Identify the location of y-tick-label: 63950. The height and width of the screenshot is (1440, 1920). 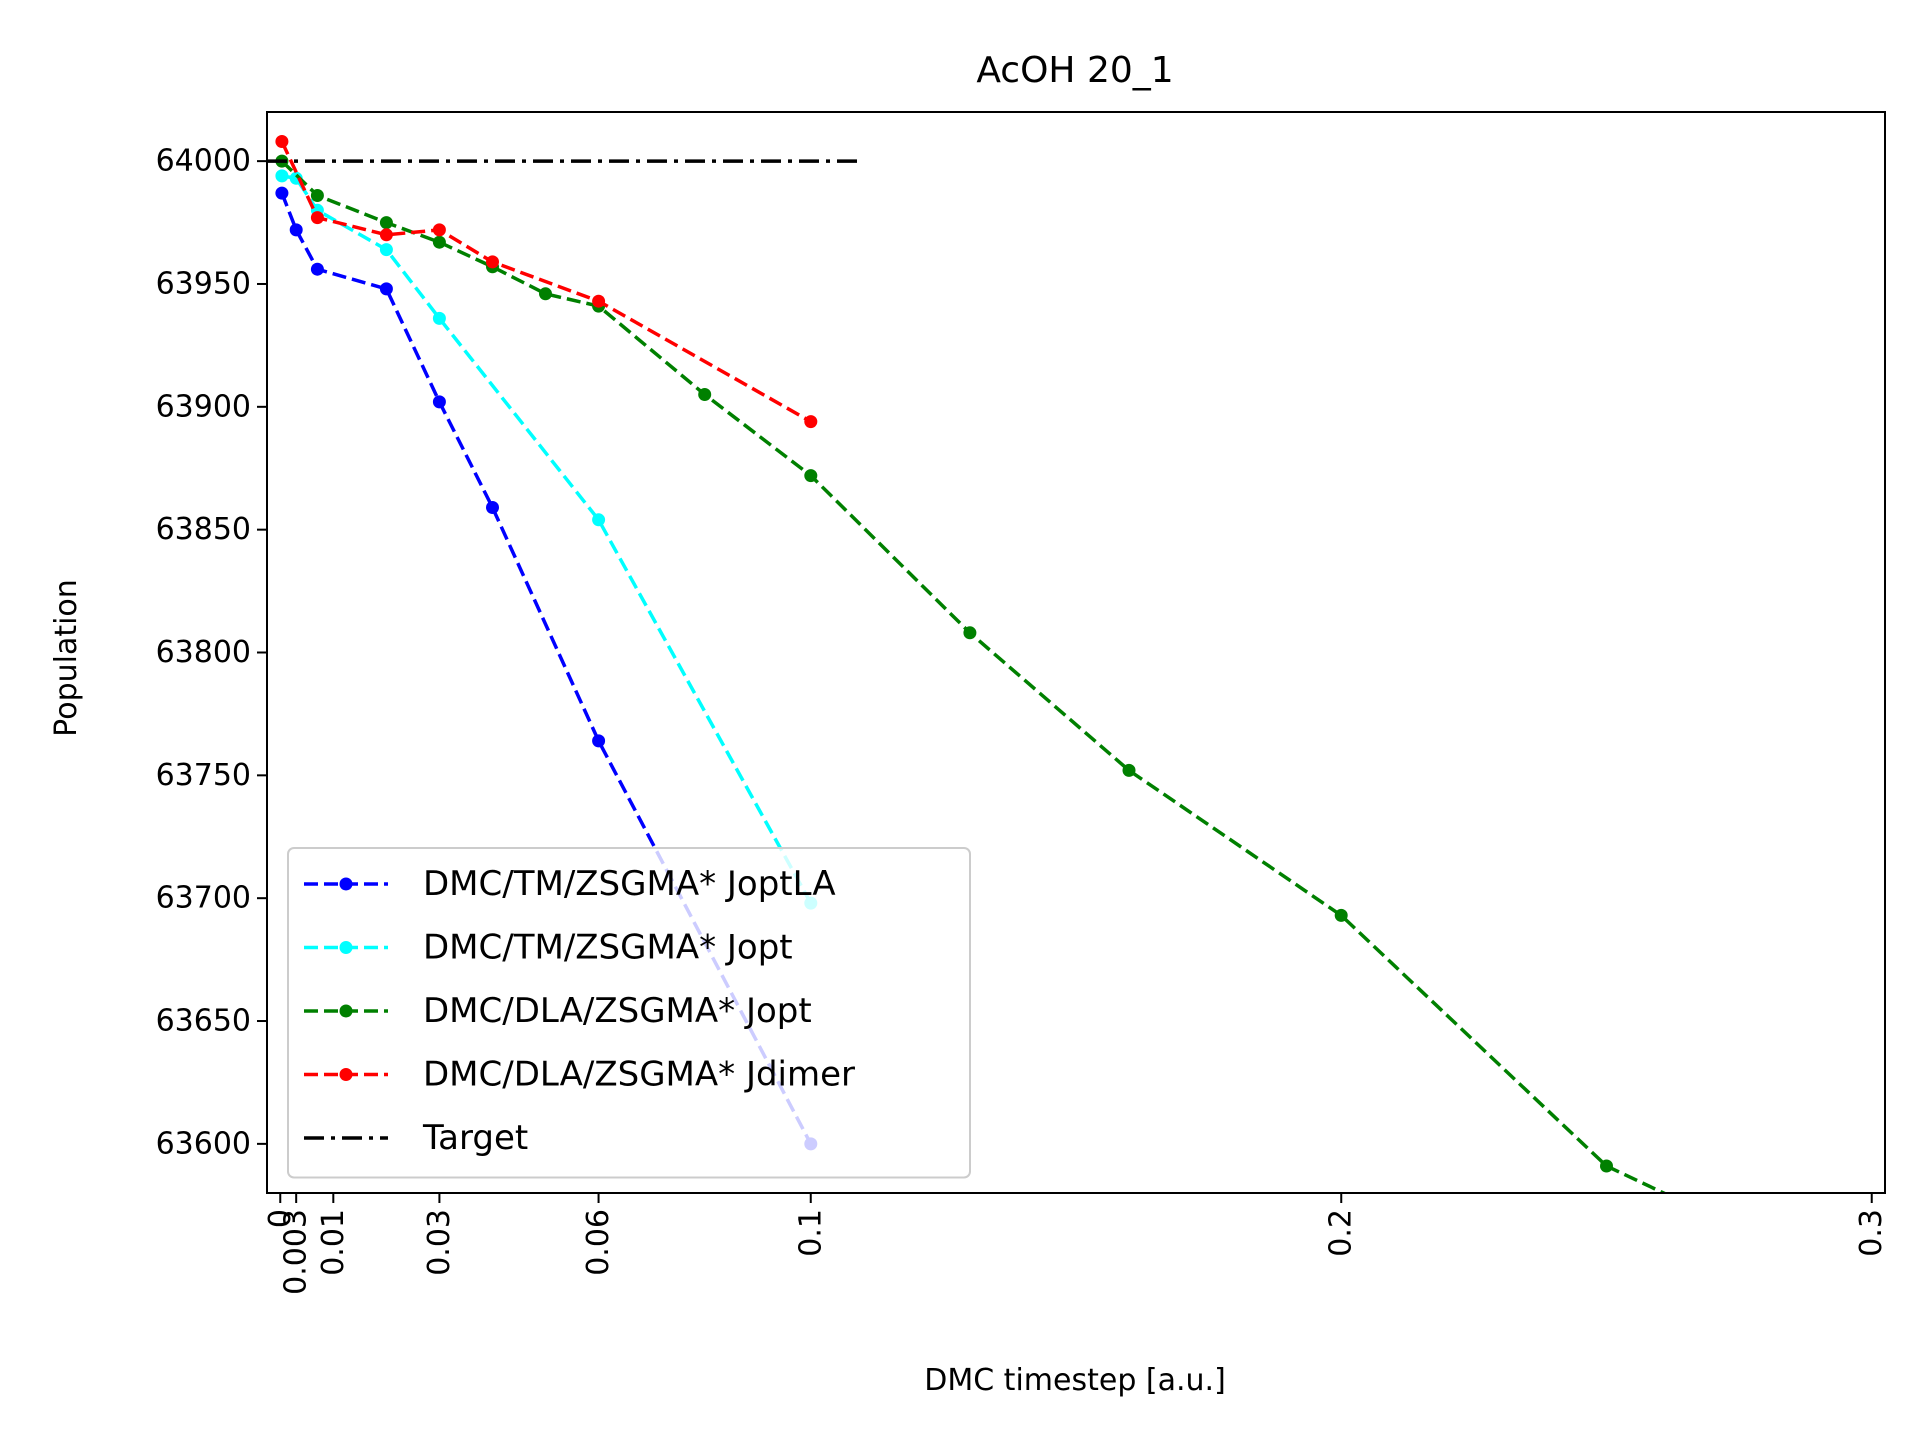
(203, 283).